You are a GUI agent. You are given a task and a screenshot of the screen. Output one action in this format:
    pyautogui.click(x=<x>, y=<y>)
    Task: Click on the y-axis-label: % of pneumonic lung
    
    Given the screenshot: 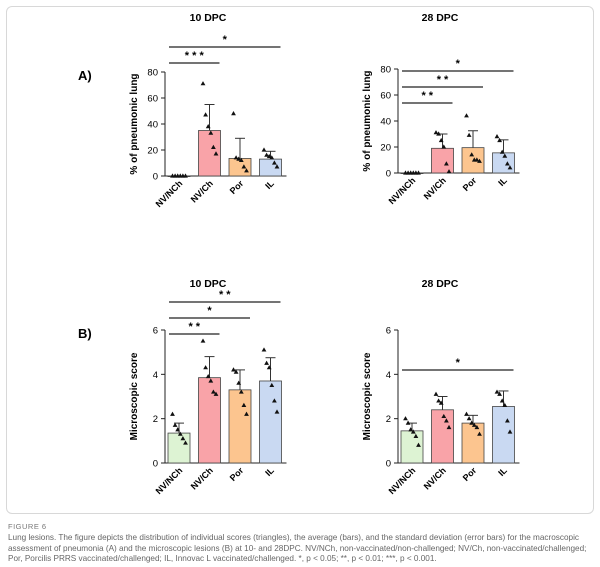 What is the action you would take?
    pyautogui.click(x=134, y=123)
    